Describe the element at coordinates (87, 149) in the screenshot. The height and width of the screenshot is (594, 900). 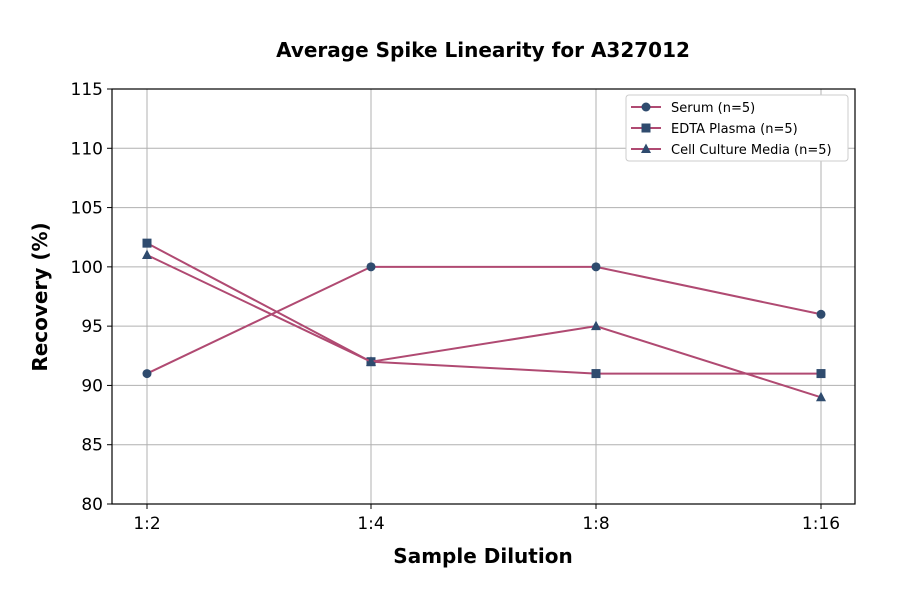
I see `y-tick-label: 110` at that location.